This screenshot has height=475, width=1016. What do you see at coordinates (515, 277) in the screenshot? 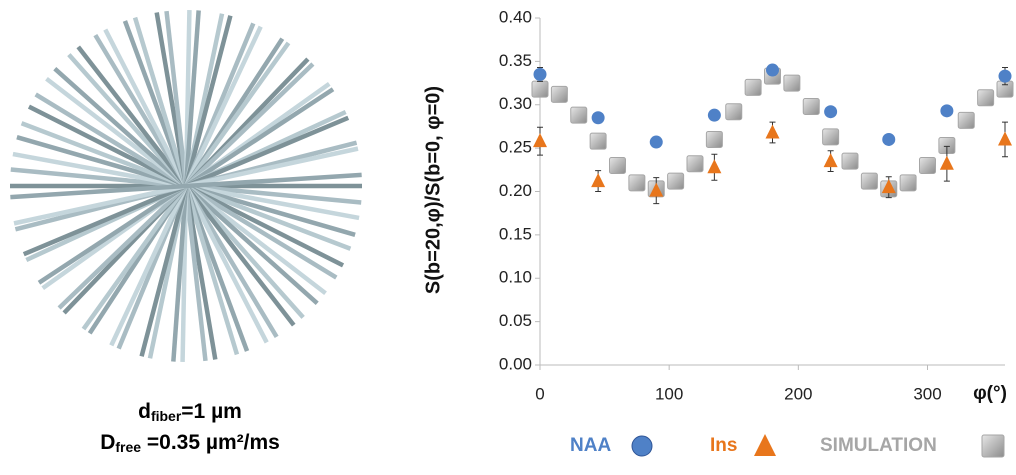
I see `y-tick-label: 0.10` at bounding box center [515, 277].